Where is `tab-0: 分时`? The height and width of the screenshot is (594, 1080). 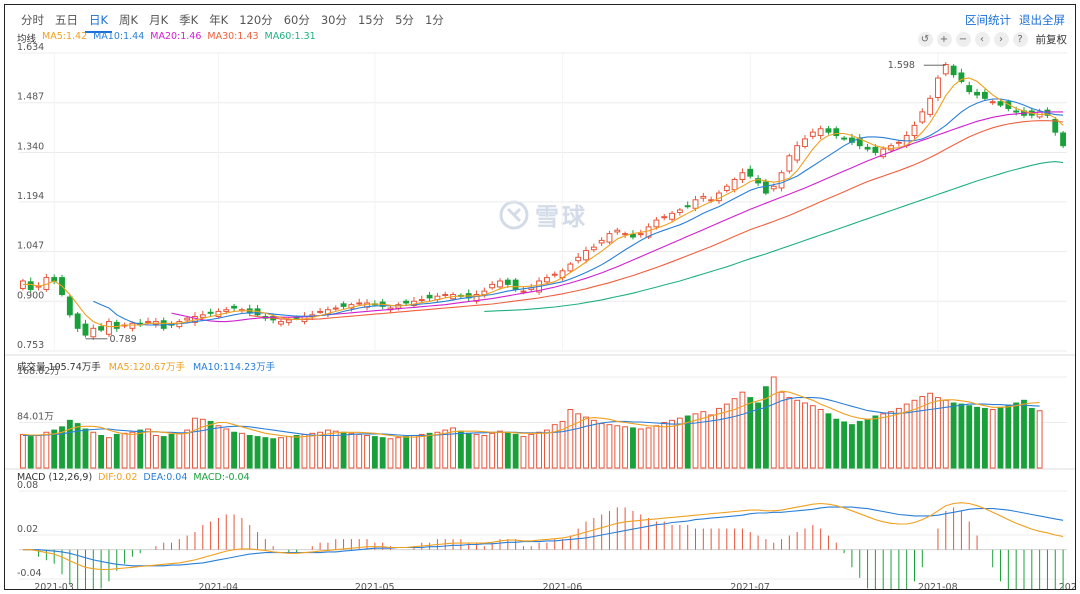
tab-0: 分时 is located at coordinates (32, 20).